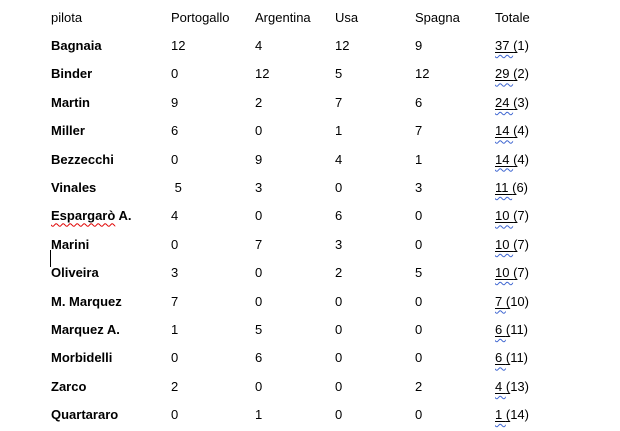 Image resolution: width=620 pixels, height=431 pixels. I want to click on total-points-value: 29, so click(504, 74).